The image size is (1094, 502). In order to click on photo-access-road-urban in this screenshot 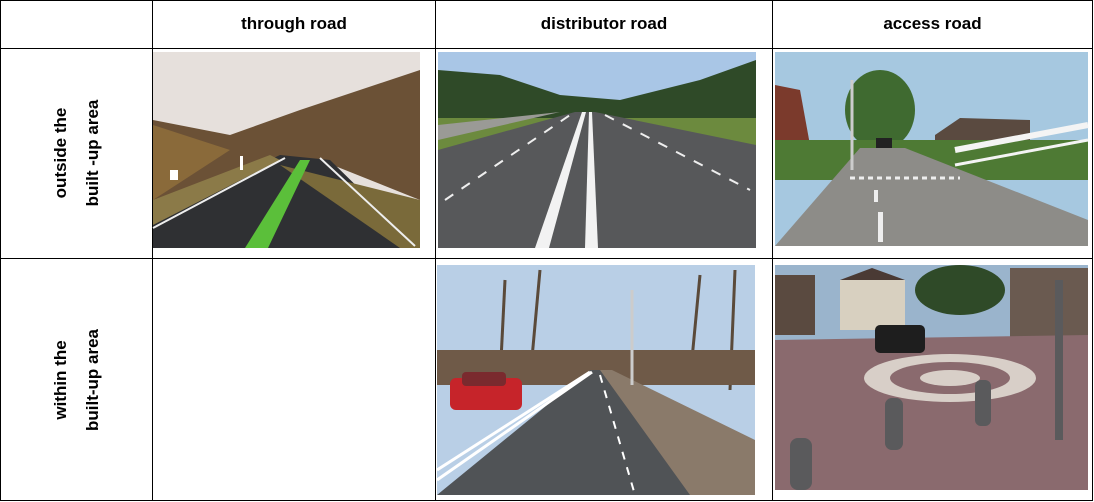, I will do `click(931, 377)`.